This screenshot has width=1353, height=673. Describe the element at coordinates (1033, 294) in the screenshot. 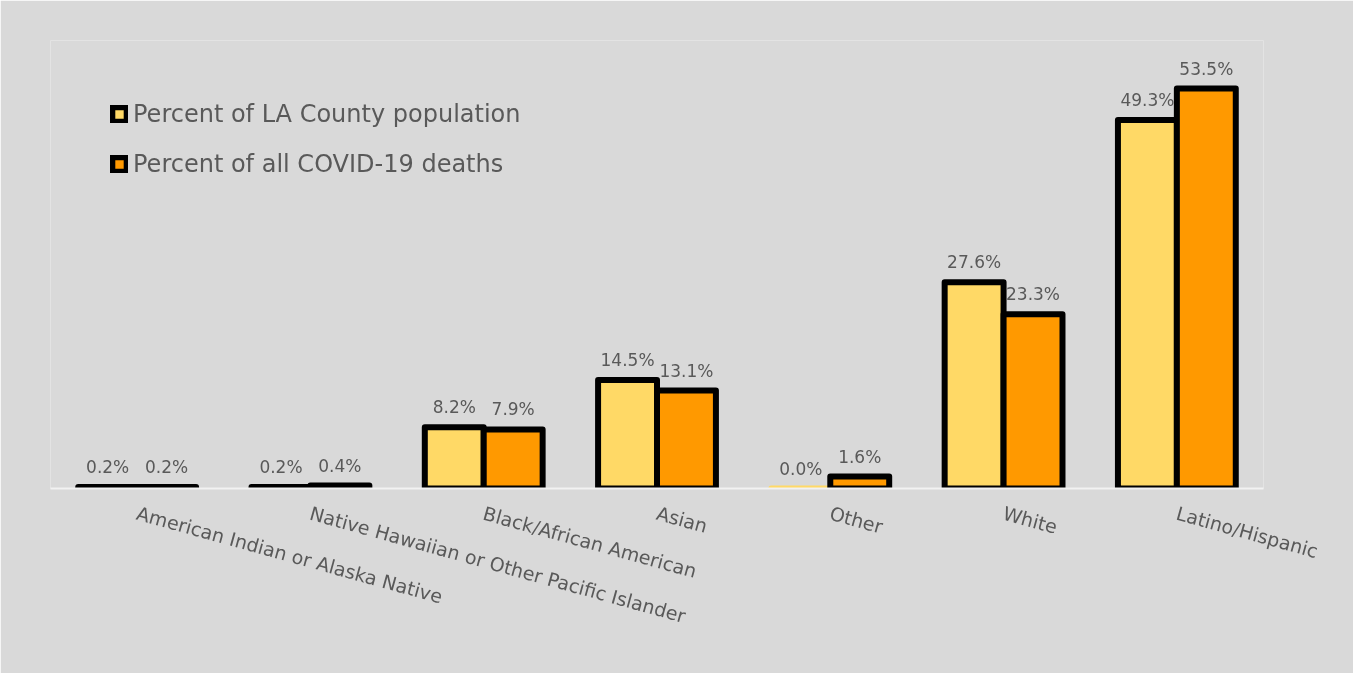

I see `data-label: 23.3%` at that location.